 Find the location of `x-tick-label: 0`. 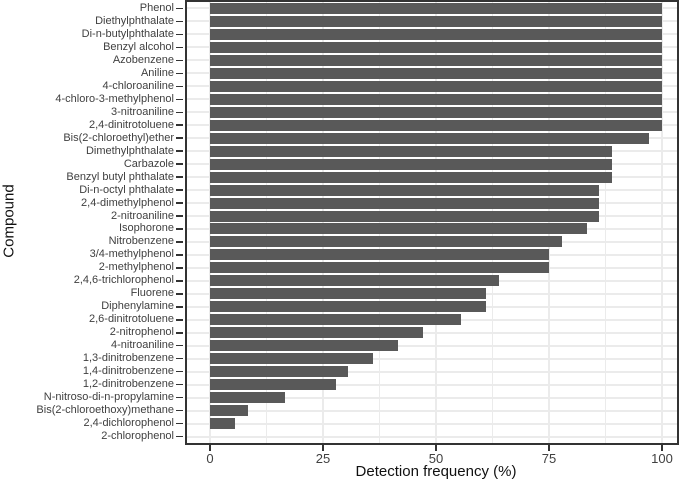

x-tick-label: 0 is located at coordinates (210, 458).